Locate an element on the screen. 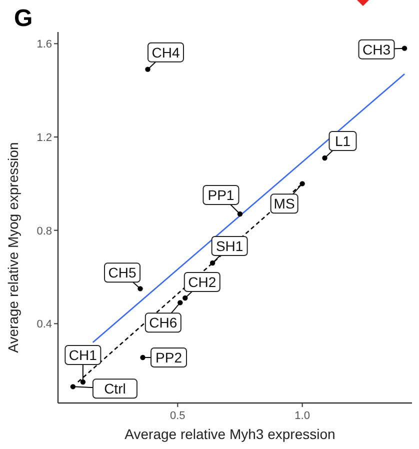 The height and width of the screenshot is (449, 419). x-axis-title: Average relative Myh3 expression is located at coordinates (230, 434).